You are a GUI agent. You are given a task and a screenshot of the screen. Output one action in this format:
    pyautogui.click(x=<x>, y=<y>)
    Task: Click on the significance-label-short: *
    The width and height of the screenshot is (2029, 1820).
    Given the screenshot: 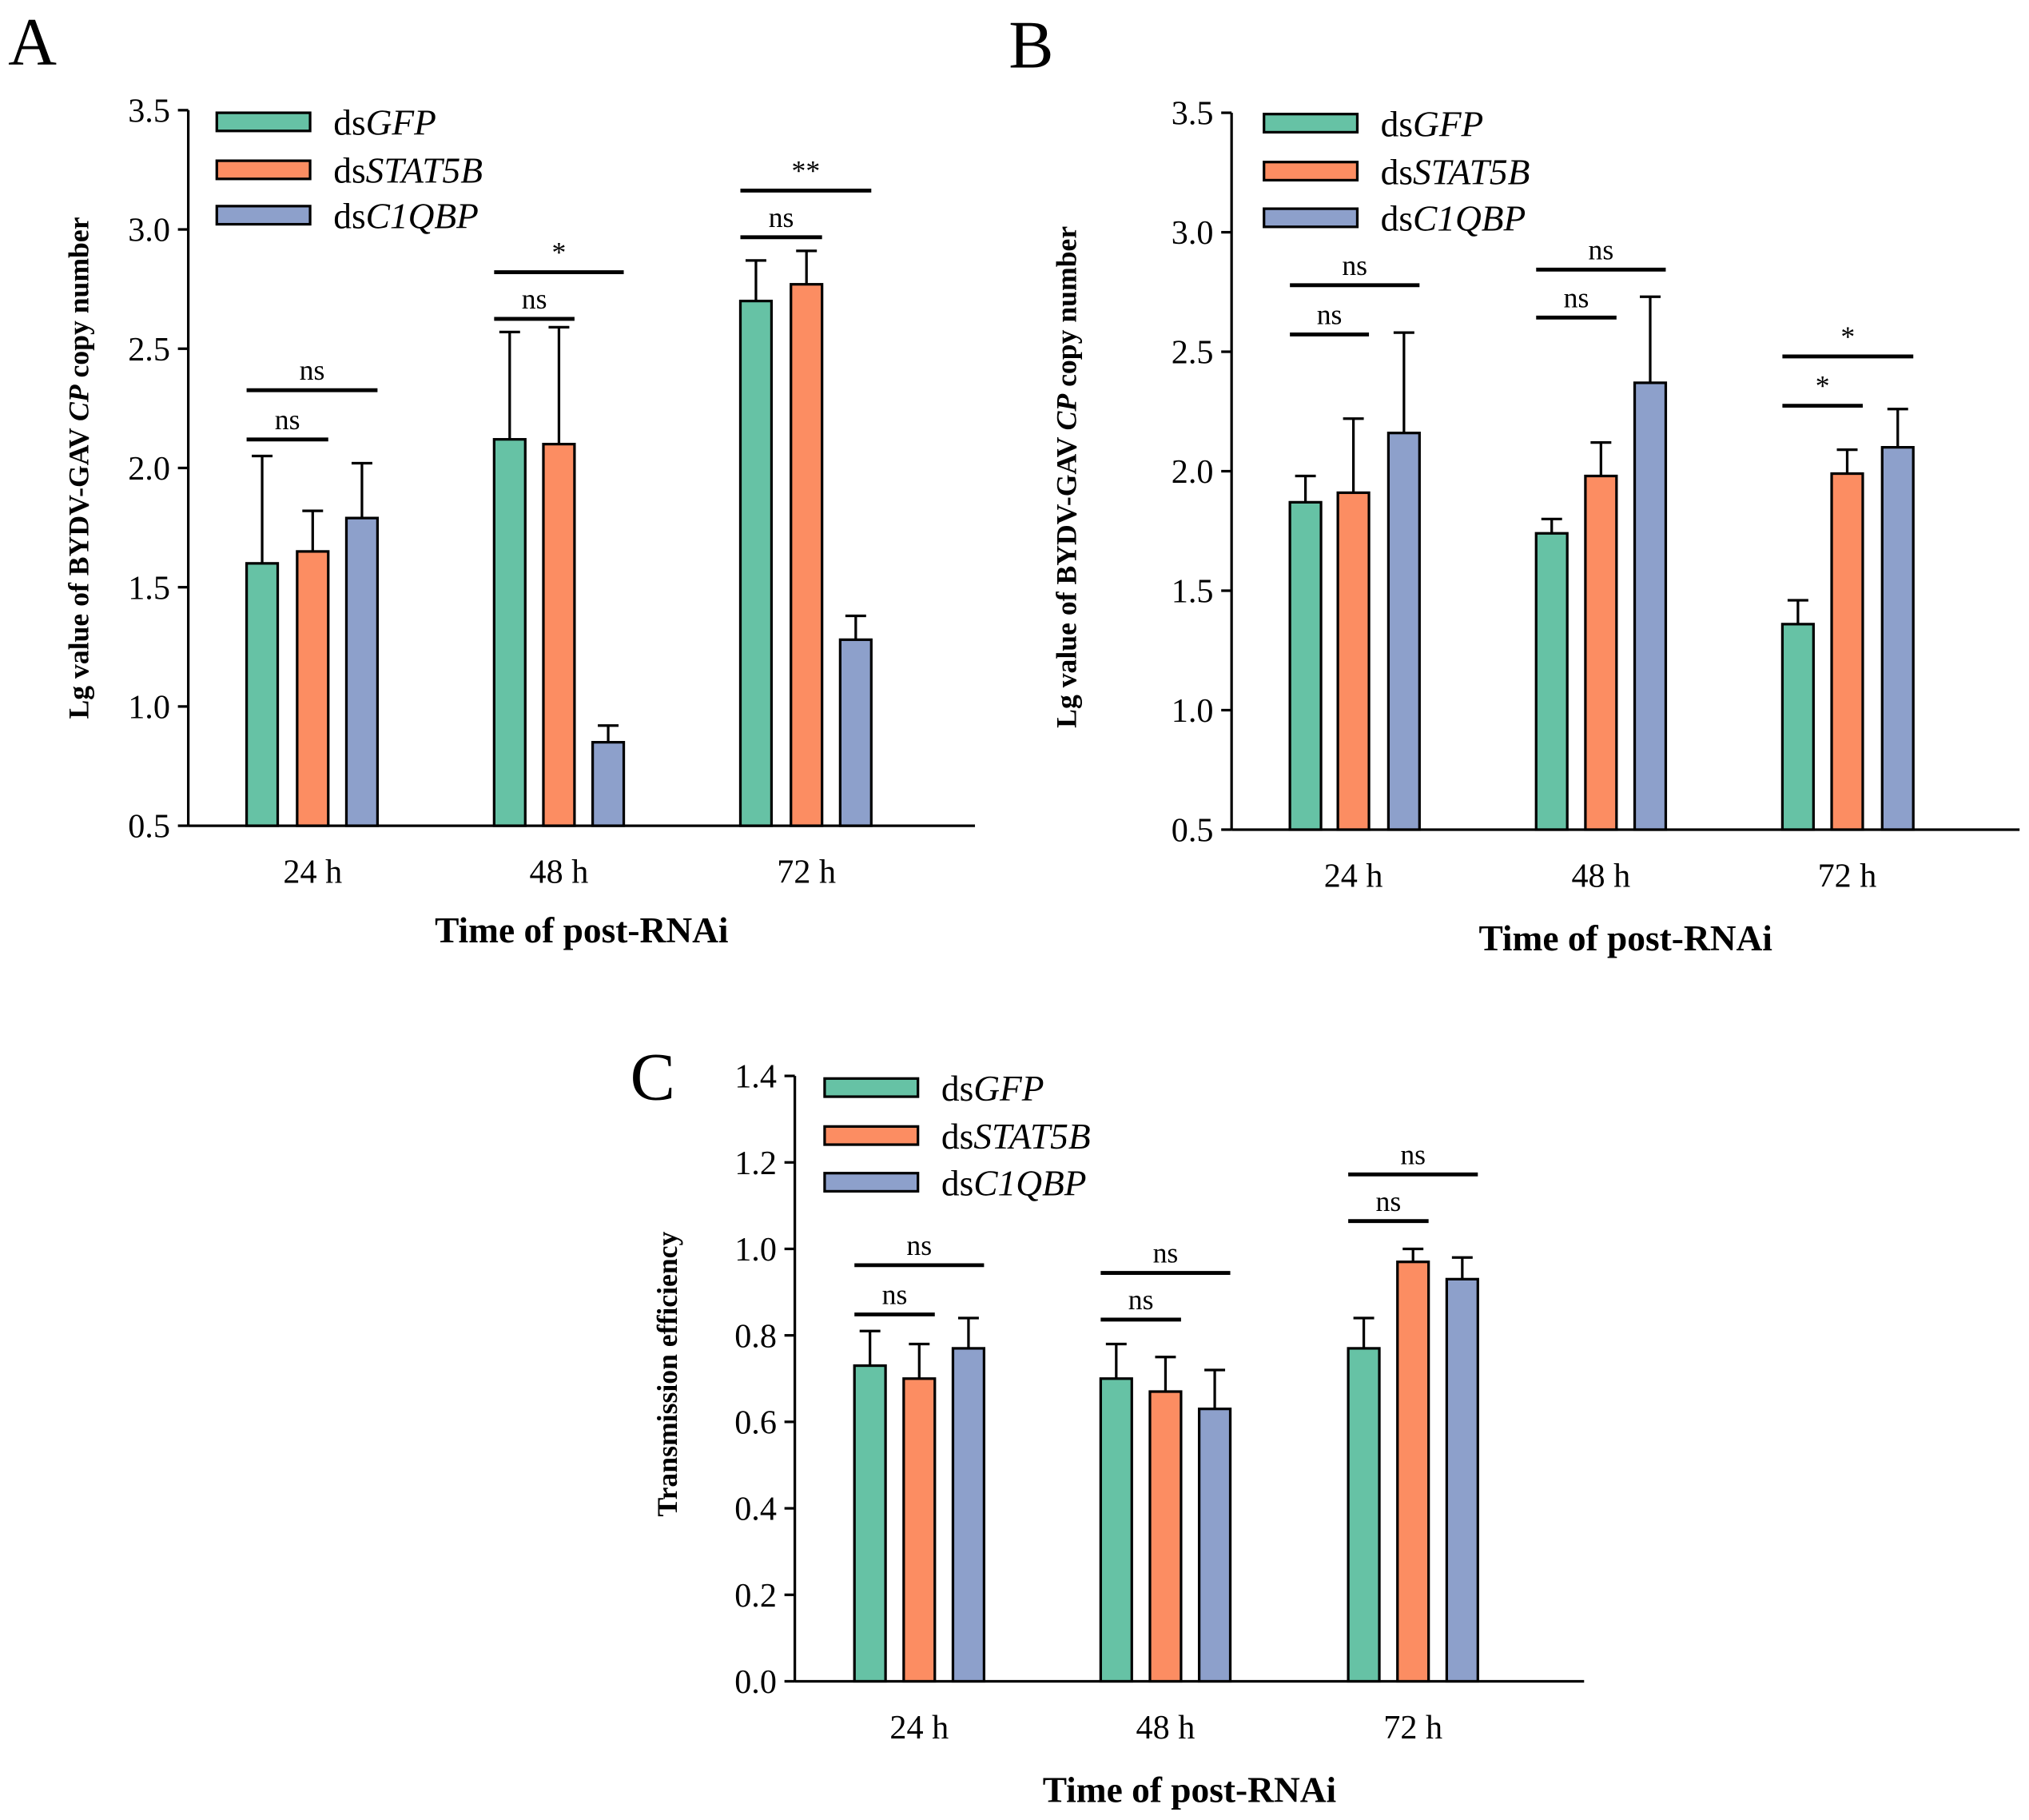 What is the action you would take?
    pyautogui.click(x=1823, y=386)
    